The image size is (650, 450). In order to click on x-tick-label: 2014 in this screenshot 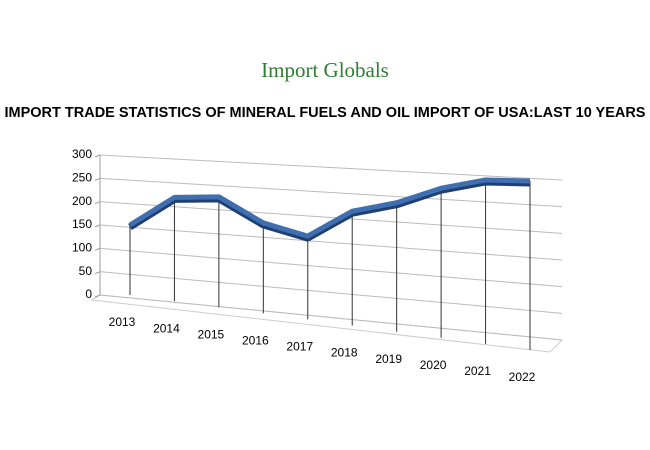, I will do `click(166, 328)`.